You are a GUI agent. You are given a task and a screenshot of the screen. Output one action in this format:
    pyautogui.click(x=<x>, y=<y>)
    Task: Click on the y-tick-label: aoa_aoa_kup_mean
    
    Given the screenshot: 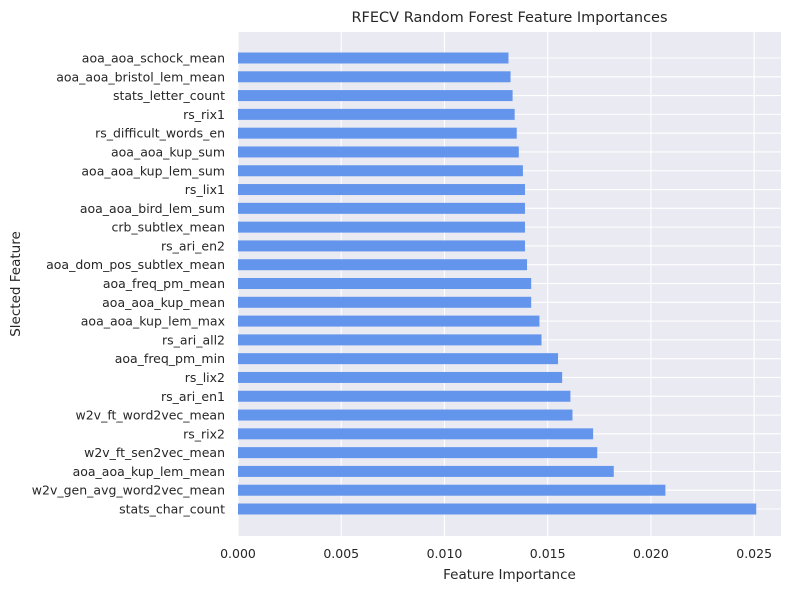 What is the action you would take?
    pyautogui.click(x=163, y=302)
    